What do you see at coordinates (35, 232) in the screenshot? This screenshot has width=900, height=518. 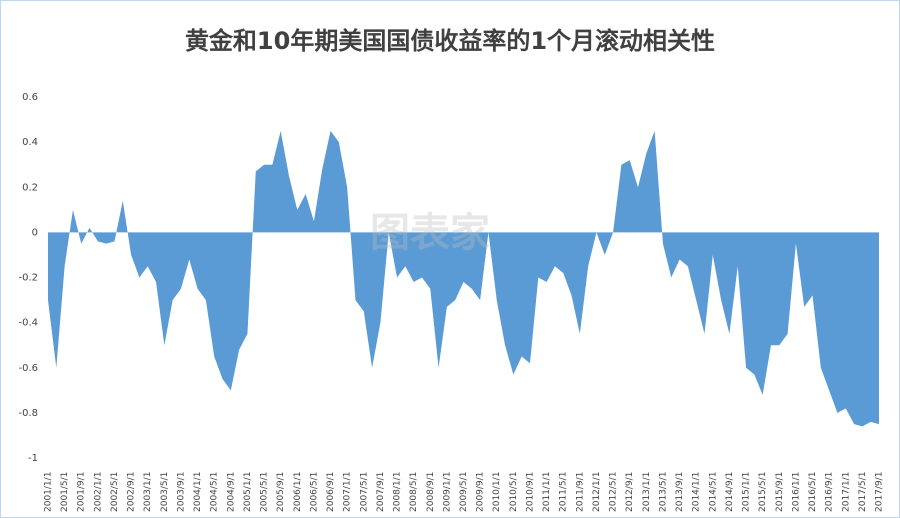 I see `y-tick-label: 0` at bounding box center [35, 232].